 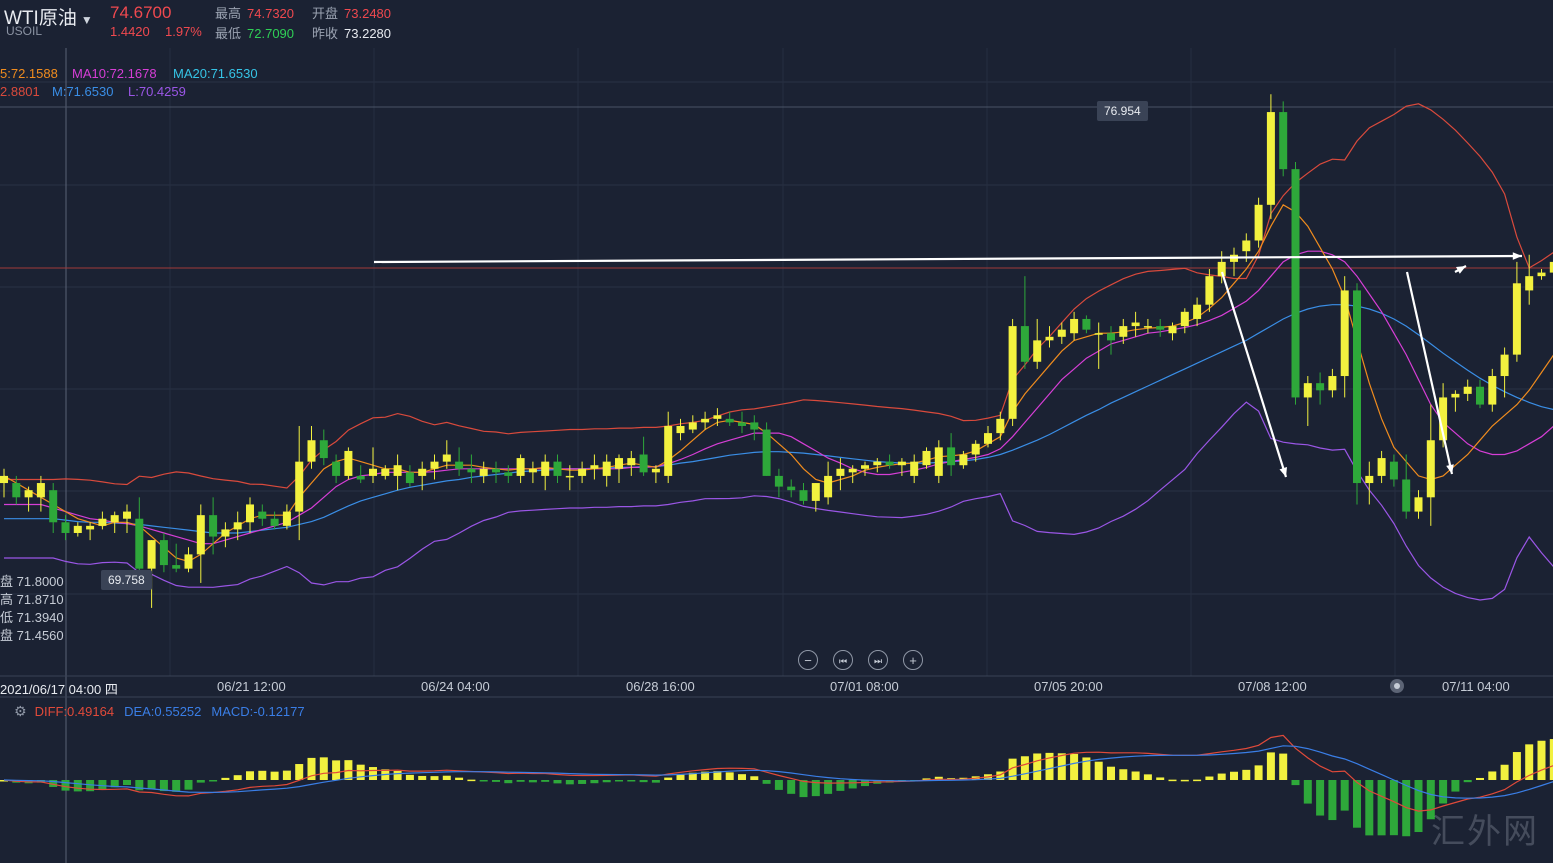 I want to click on symbol-code: USOIL, so click(x=24, y=31).